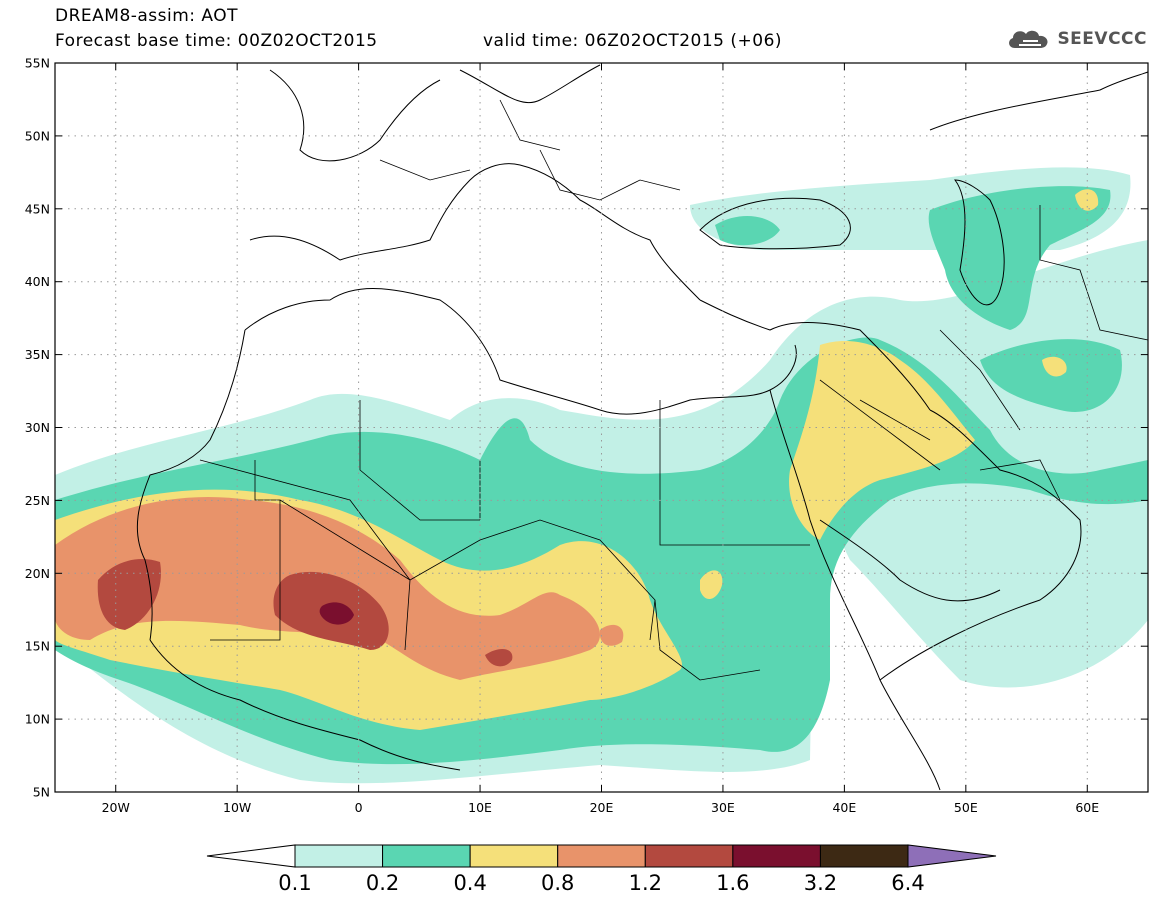 This screenshot has height=905, width=1165. I want to click on lon-tick-label: 10E, so click(480, 807).